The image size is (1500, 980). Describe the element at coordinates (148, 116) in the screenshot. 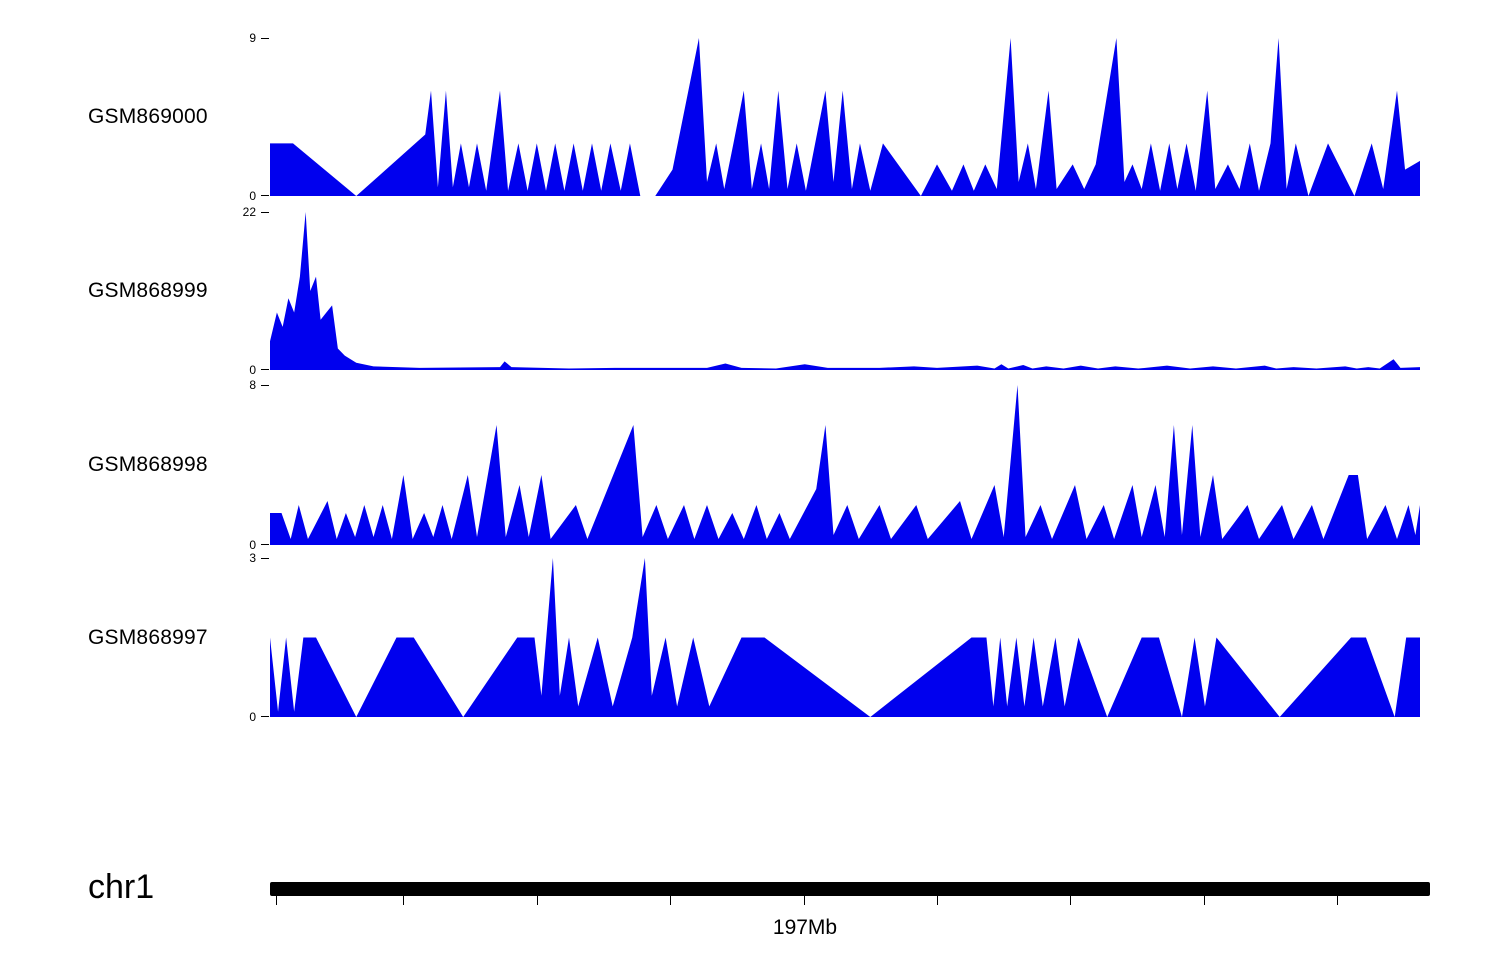

I see `track-label: GSM869000` at that location.